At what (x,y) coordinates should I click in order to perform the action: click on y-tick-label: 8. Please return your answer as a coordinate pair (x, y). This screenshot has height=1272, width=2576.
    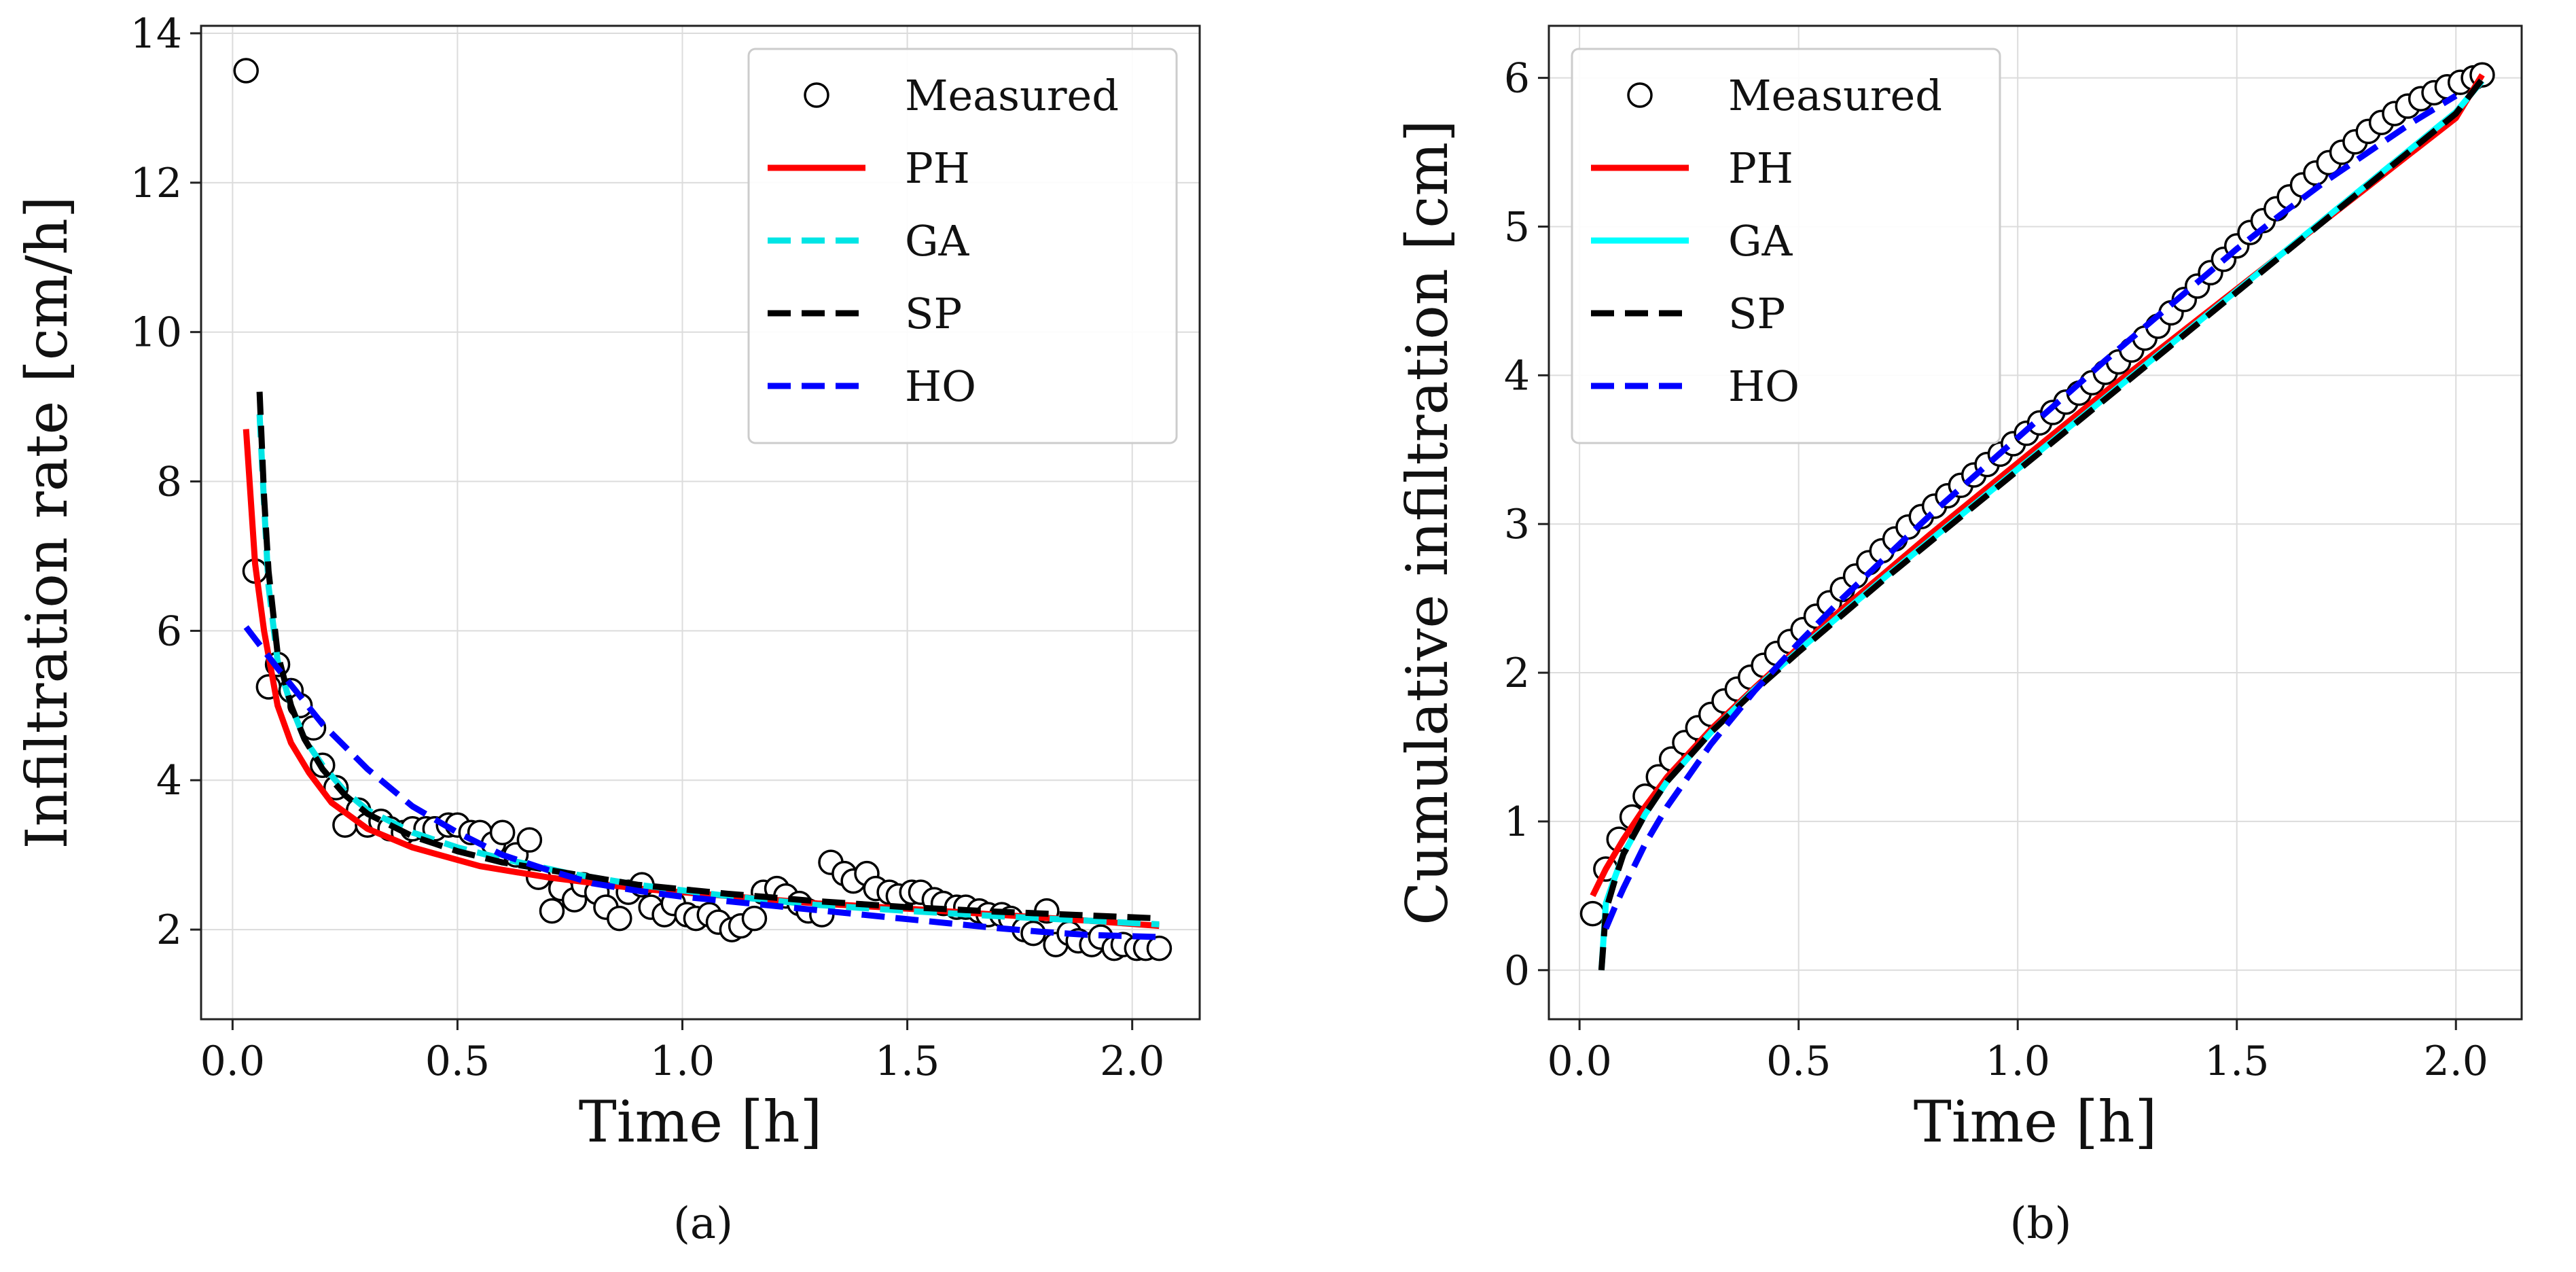
    Looking at the image, I should click on (169, 482).